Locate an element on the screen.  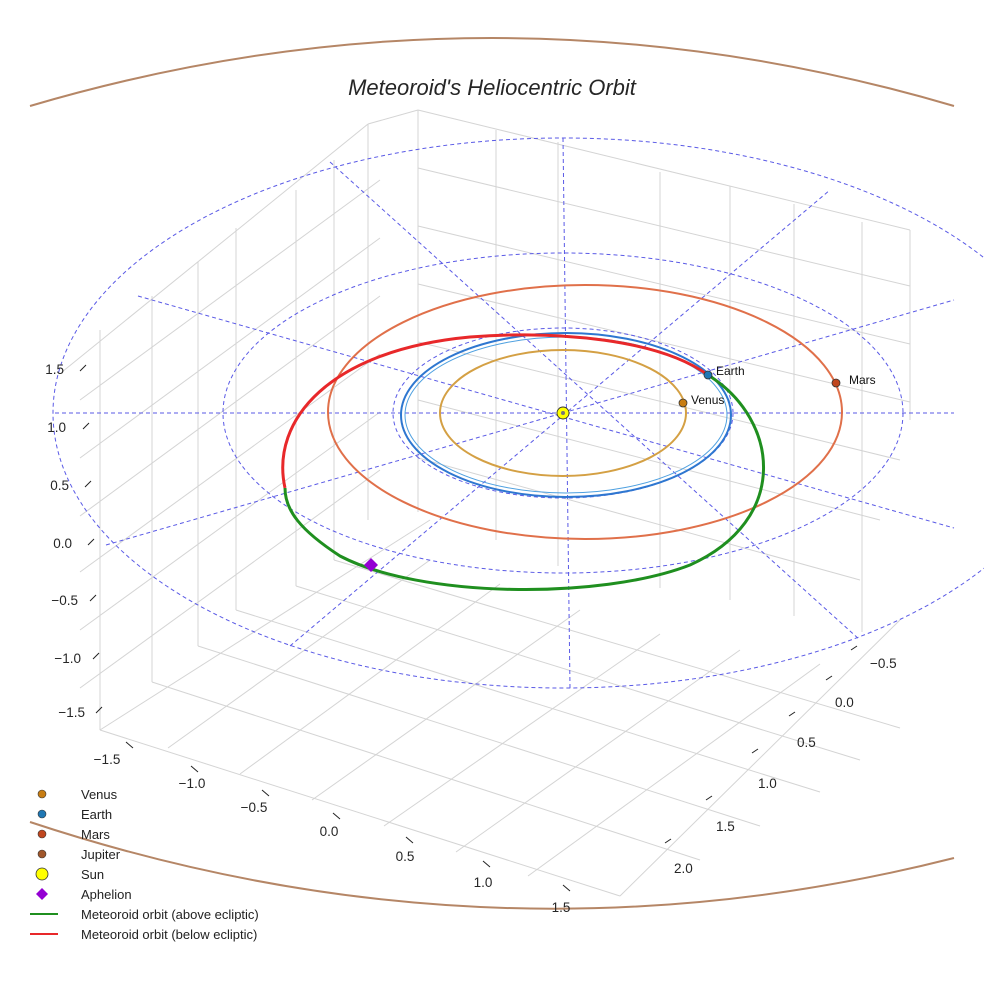
legend-item-orbit-above: Meteoroid orbit (above ecliptic) is located at coordinates (144, 914).